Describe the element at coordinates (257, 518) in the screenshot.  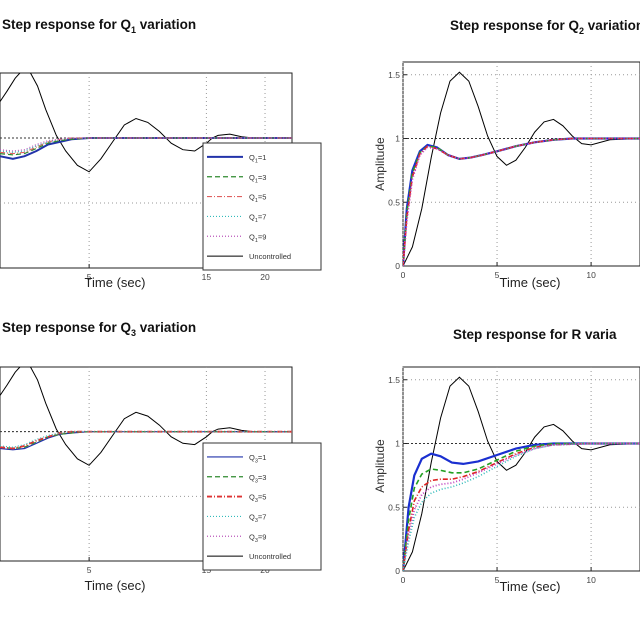
I see `legend-label-q3-7: Q3=7` at that location.